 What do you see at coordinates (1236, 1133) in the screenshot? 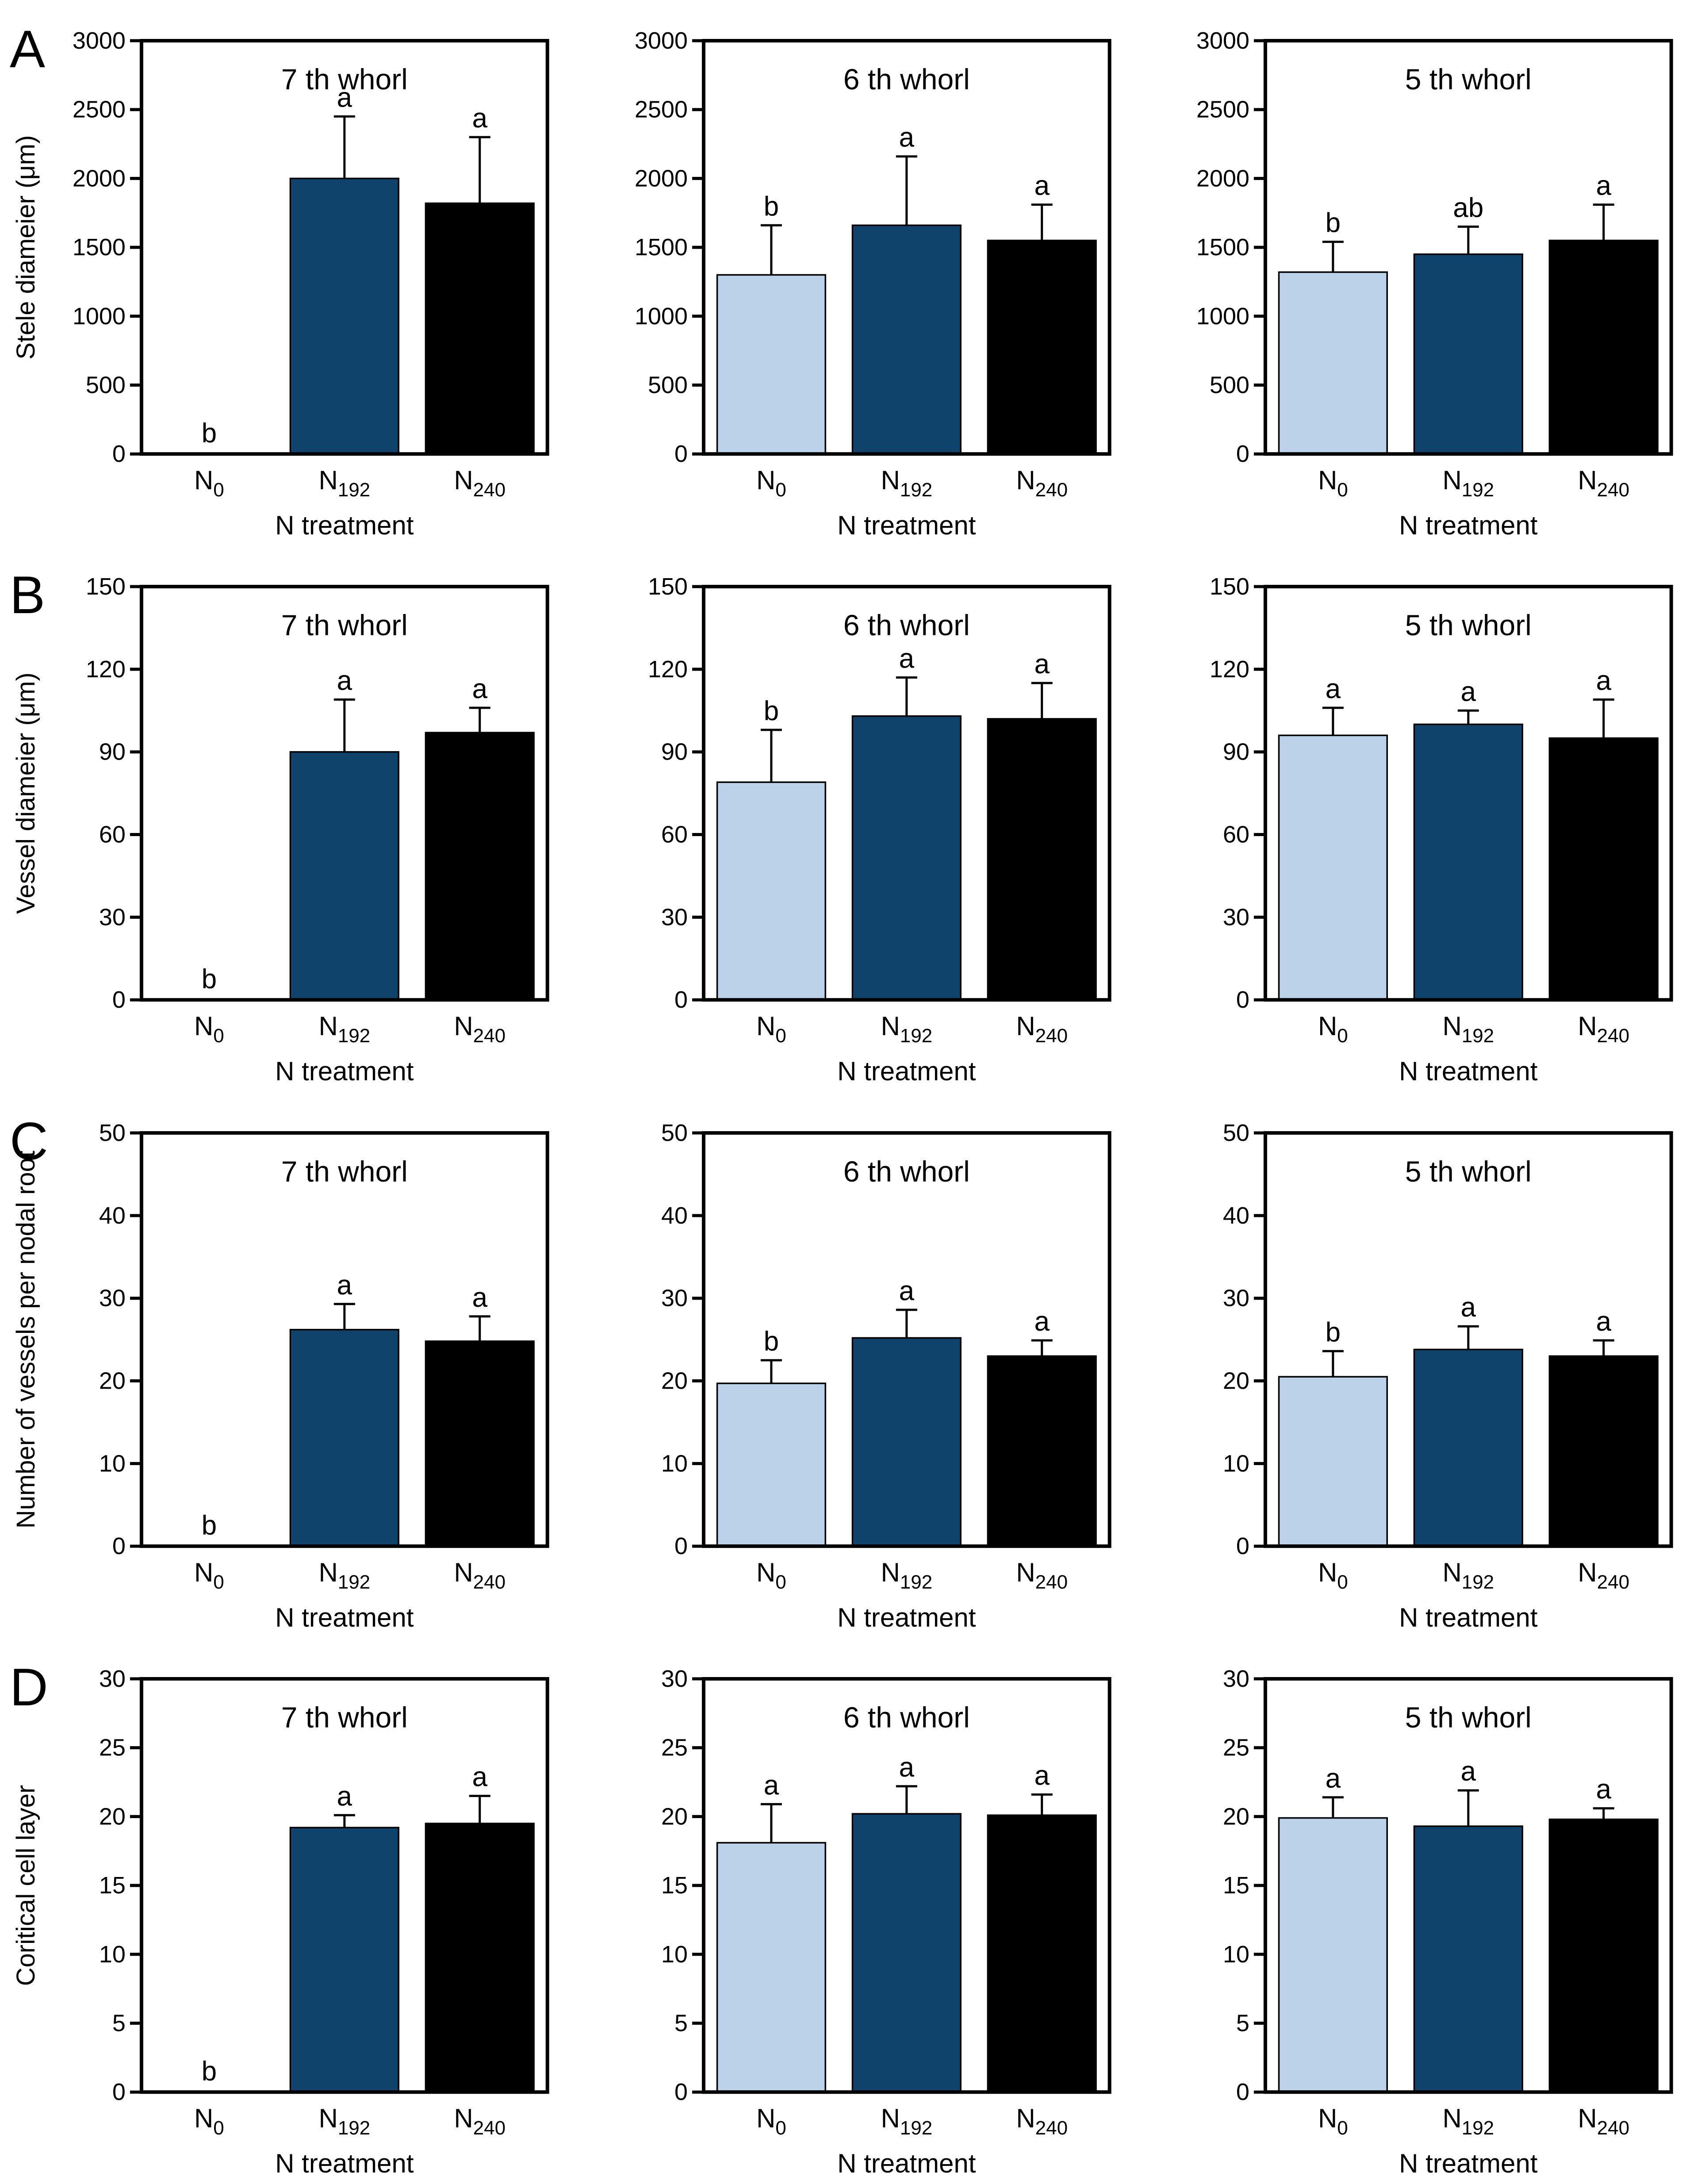
I see `y-tick-label: 50` at bounding box center [1236, 1133].